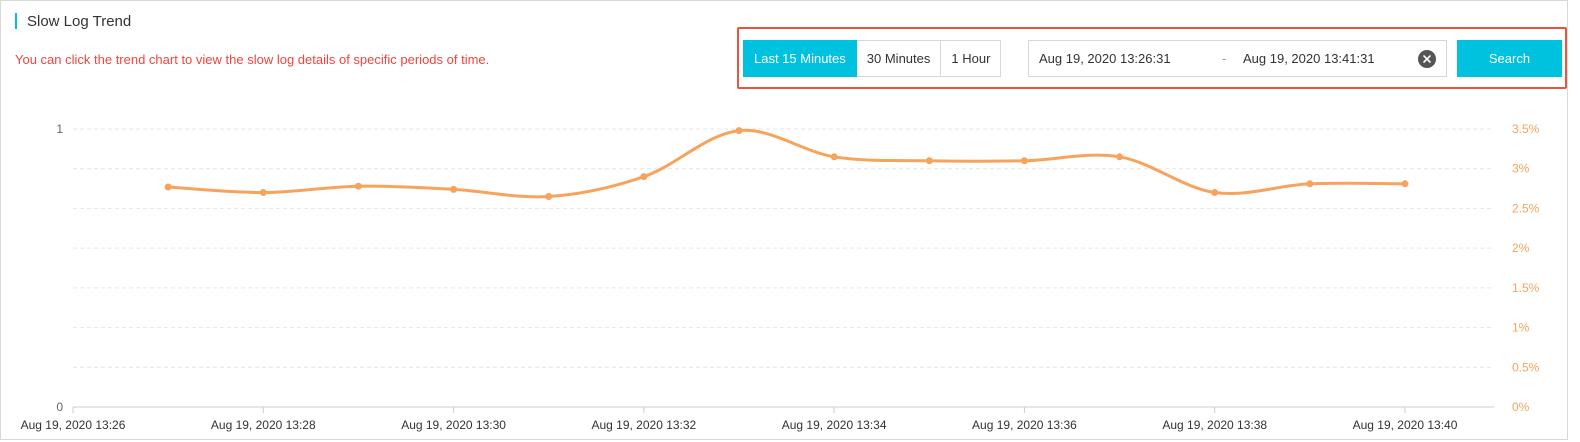  I want to click on right-axis-tick-label: 3.5%, so click(1526, 129).